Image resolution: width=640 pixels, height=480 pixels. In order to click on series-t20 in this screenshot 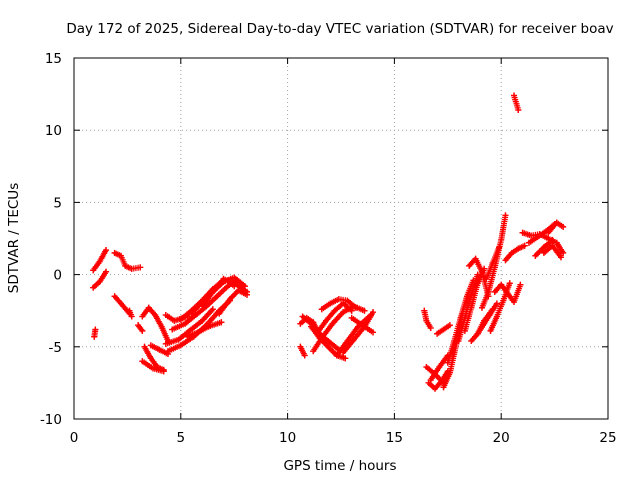, I will do `click(233, 302)`.